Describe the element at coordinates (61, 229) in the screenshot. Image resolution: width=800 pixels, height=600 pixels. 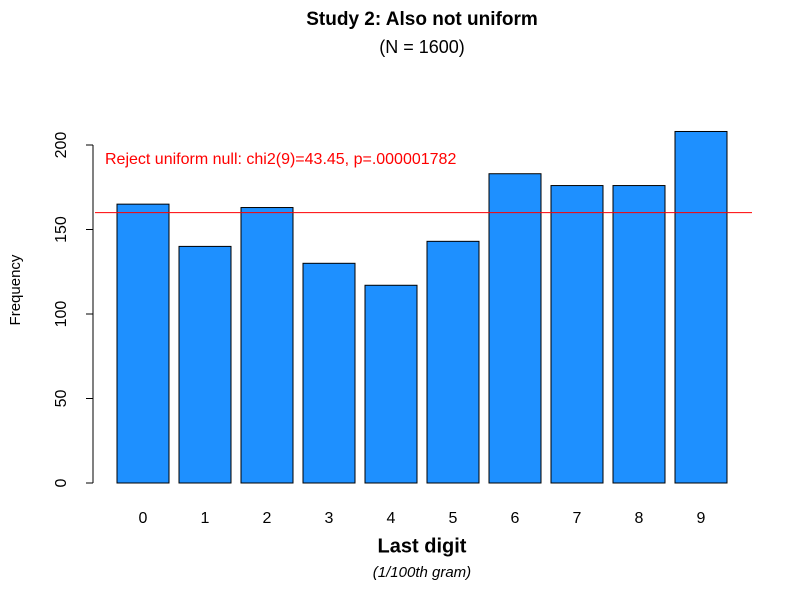
I see `y-tick-label: 150` at that location.